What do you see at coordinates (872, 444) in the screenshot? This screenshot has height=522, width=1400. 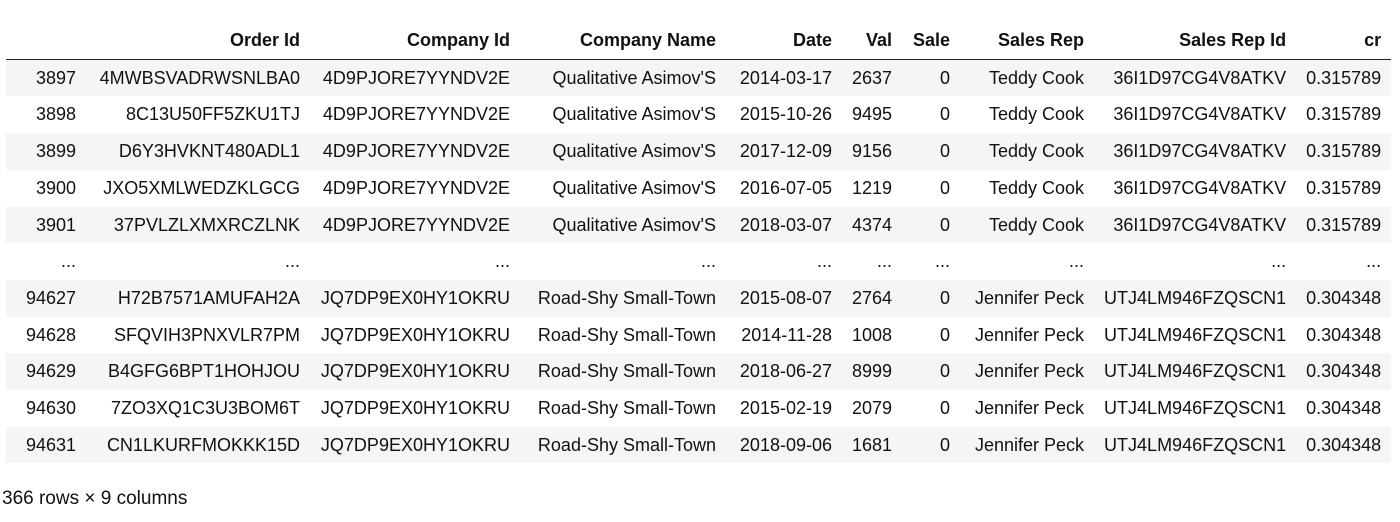 I see `cell-val: 1681` at bounding box center [872, 444].